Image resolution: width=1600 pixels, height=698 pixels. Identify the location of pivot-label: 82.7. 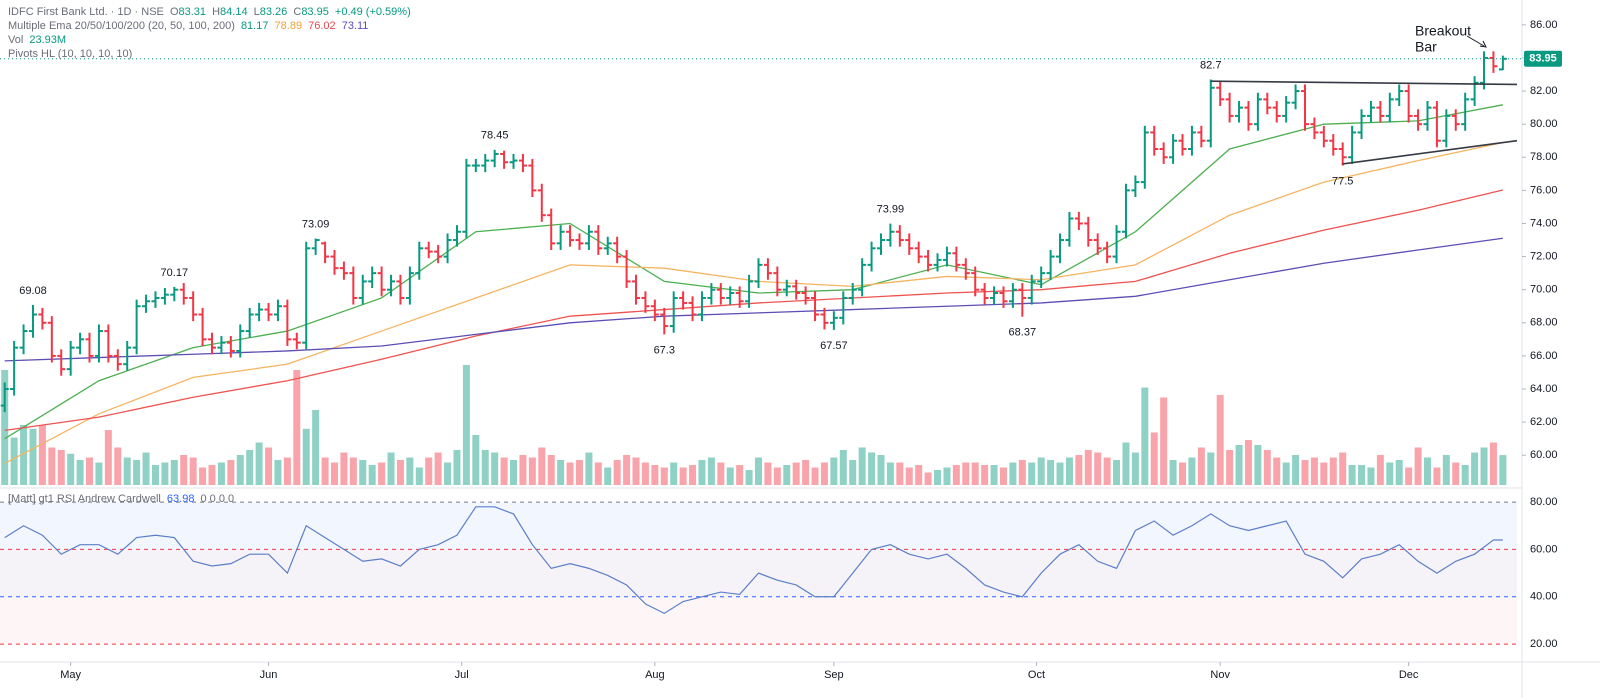
(1210, 65).